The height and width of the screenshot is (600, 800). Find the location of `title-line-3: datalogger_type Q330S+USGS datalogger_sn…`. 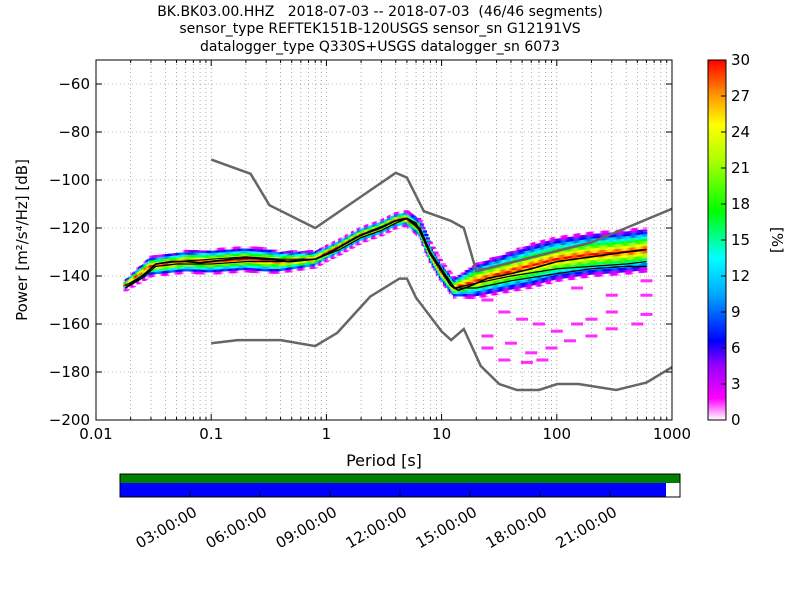

title-line-3: datalogger_type Q330S+USGS datalogger_sn… is located at coordinates (380, 47).